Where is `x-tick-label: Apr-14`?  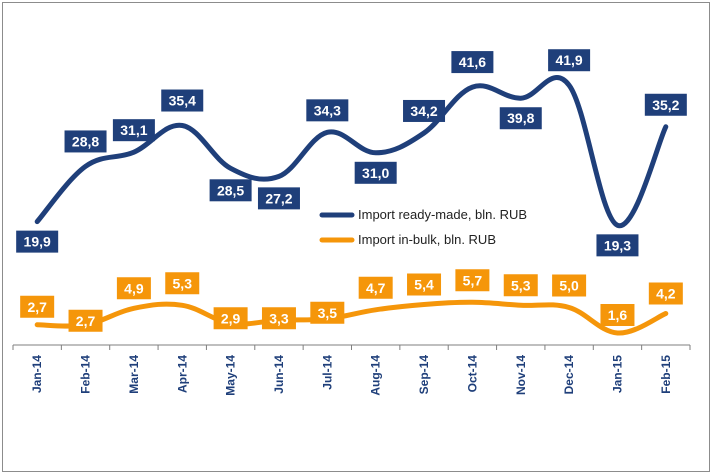
x-tick-label: Apr-14 is located at coordinates (182, 374).